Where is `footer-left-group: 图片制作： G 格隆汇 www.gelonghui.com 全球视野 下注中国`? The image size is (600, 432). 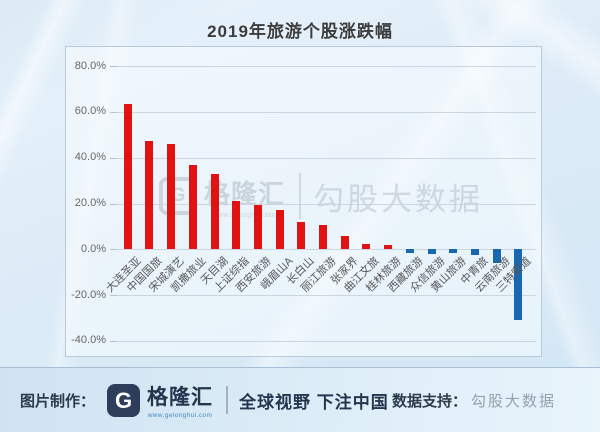 footer-left-group: 图片制作： G 格隆汇 www.gelonghui.com 全球视野 下注中国 is located at coordinates (204, 400).